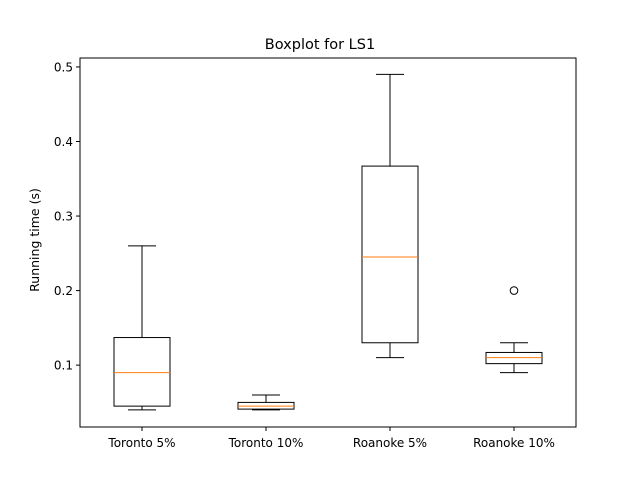 This screenshot has width=640, height=484. Describe the element at coordinates (63, 67) in the screenshot. I see `y-tick-label: 0.5` at that location.